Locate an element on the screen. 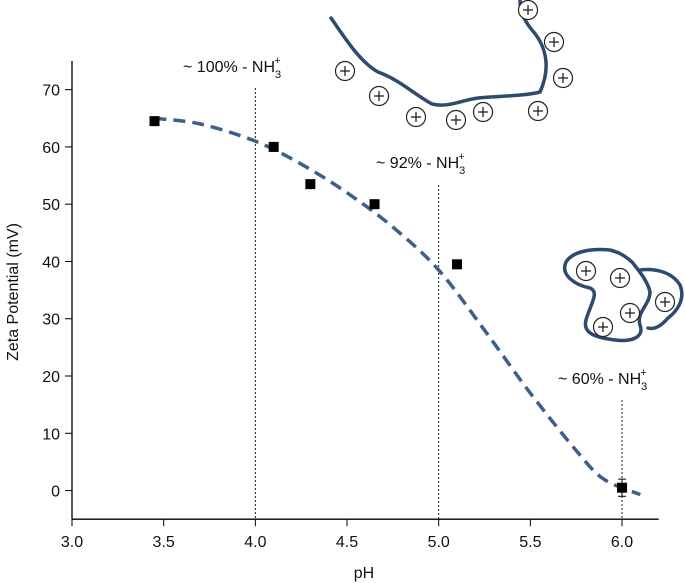  x-tick-label: 3.0 is located at coordinates (72, 542).